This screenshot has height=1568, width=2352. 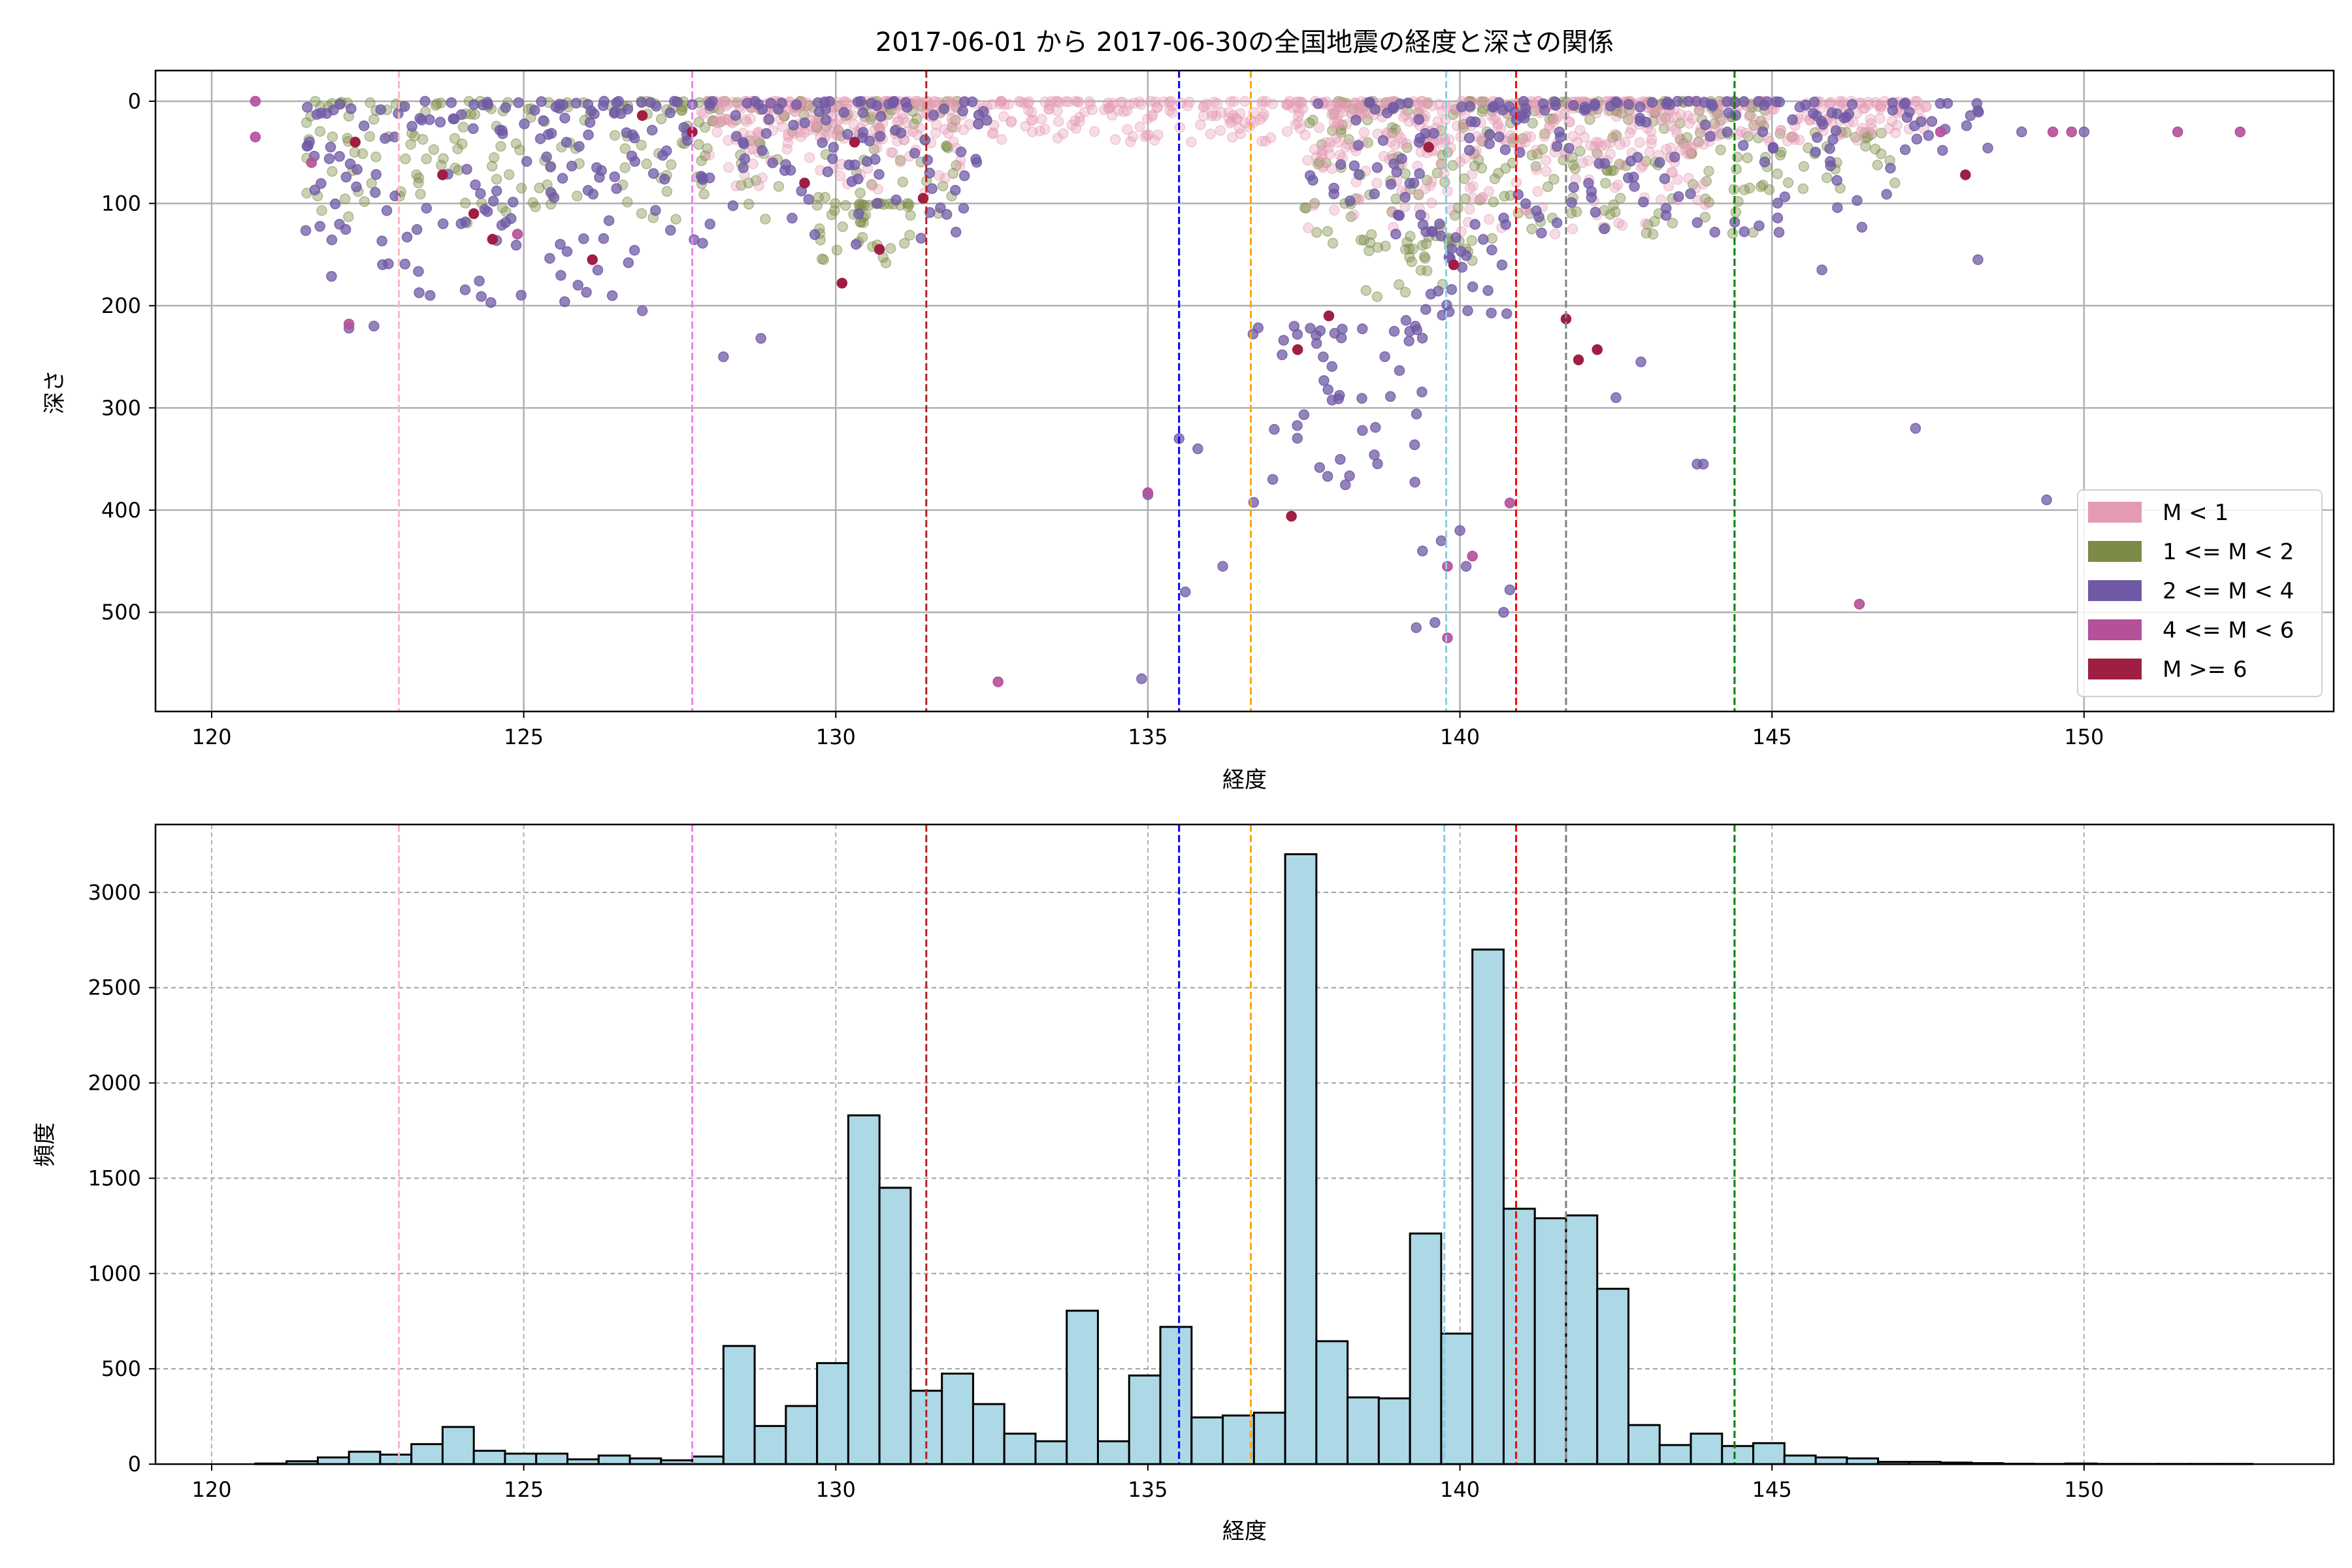 What do you see at coordinates (121, 407) in the screenshot?
I see `y-tick-label: 300` at bounding box center [121, 407].